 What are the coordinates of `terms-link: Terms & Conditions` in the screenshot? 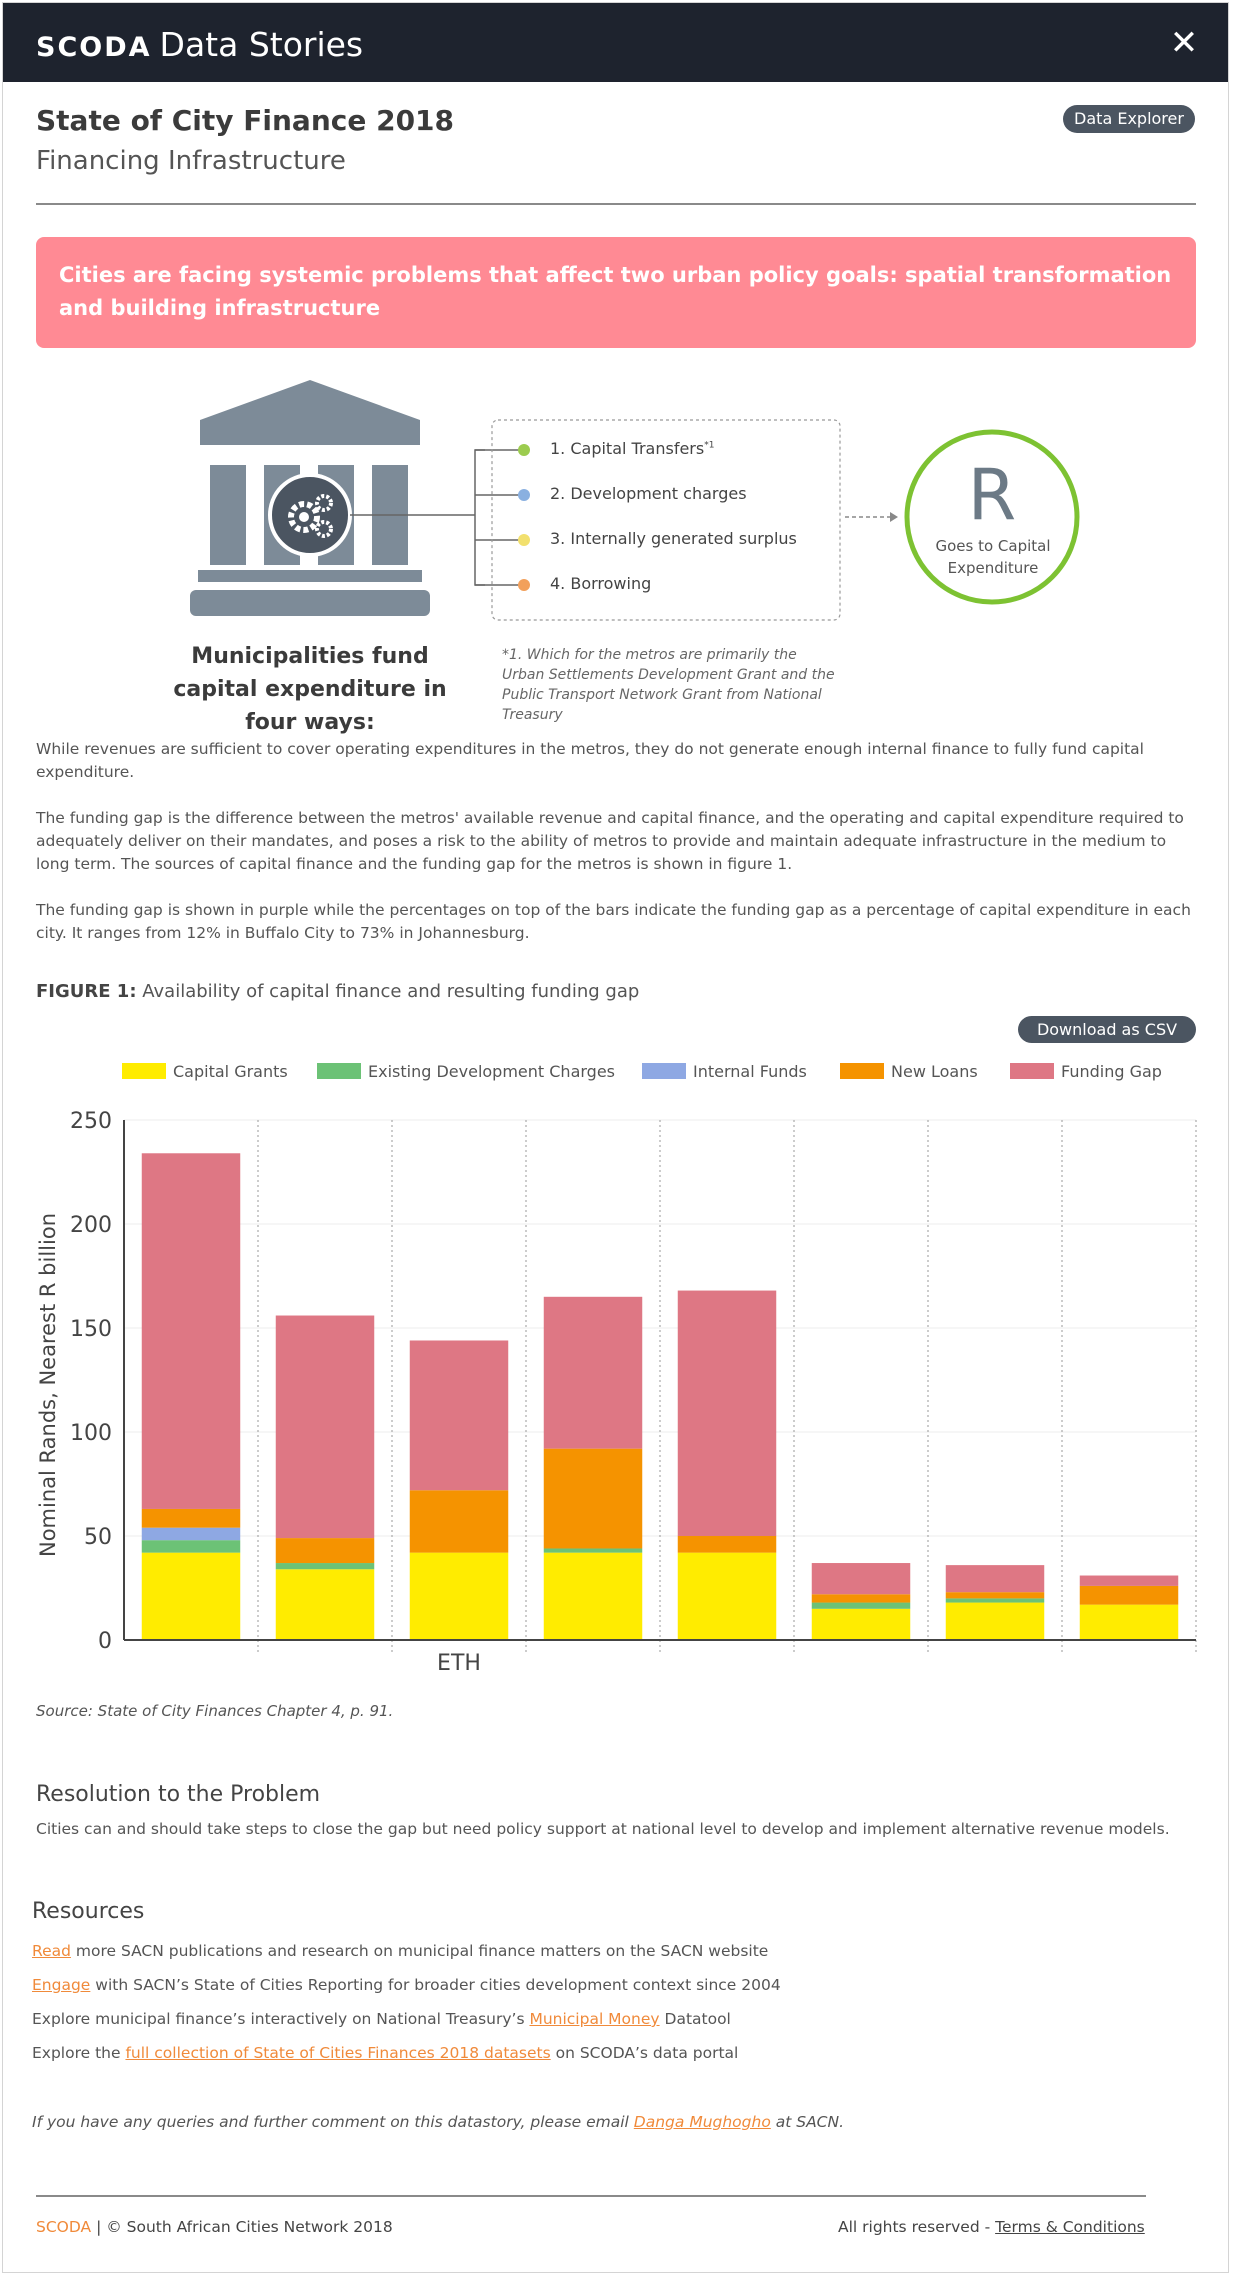 It's located at (1070, 2227).